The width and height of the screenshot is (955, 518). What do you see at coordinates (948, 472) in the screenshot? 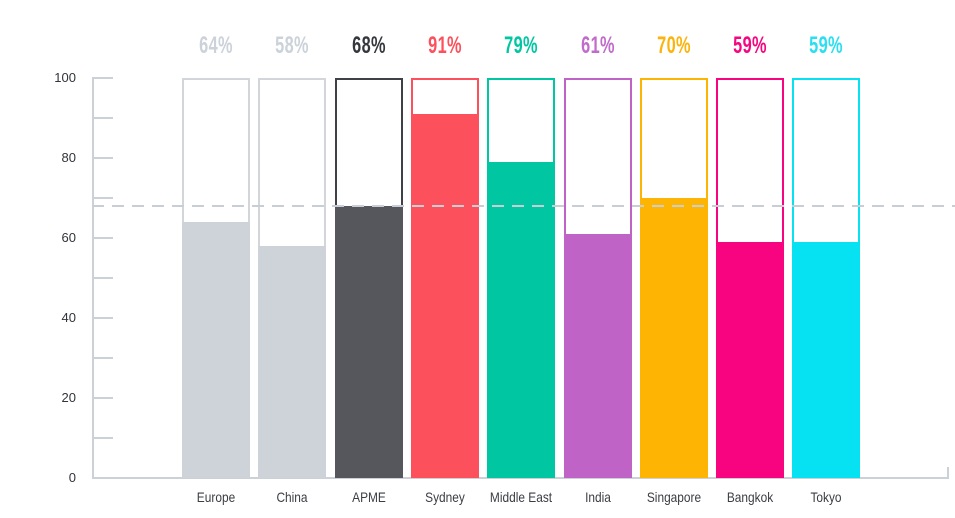
I see `x-axis-end-tick` at bounding box center [948, 472].